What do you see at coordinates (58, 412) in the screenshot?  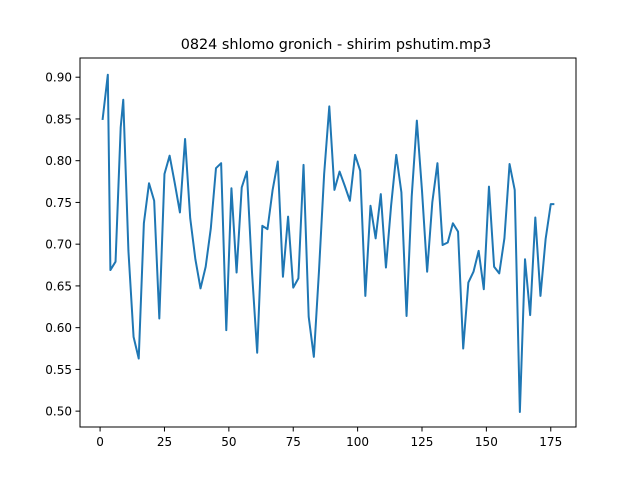 I see `y-tick-label: 0.50` at bounding box center [58, 412].